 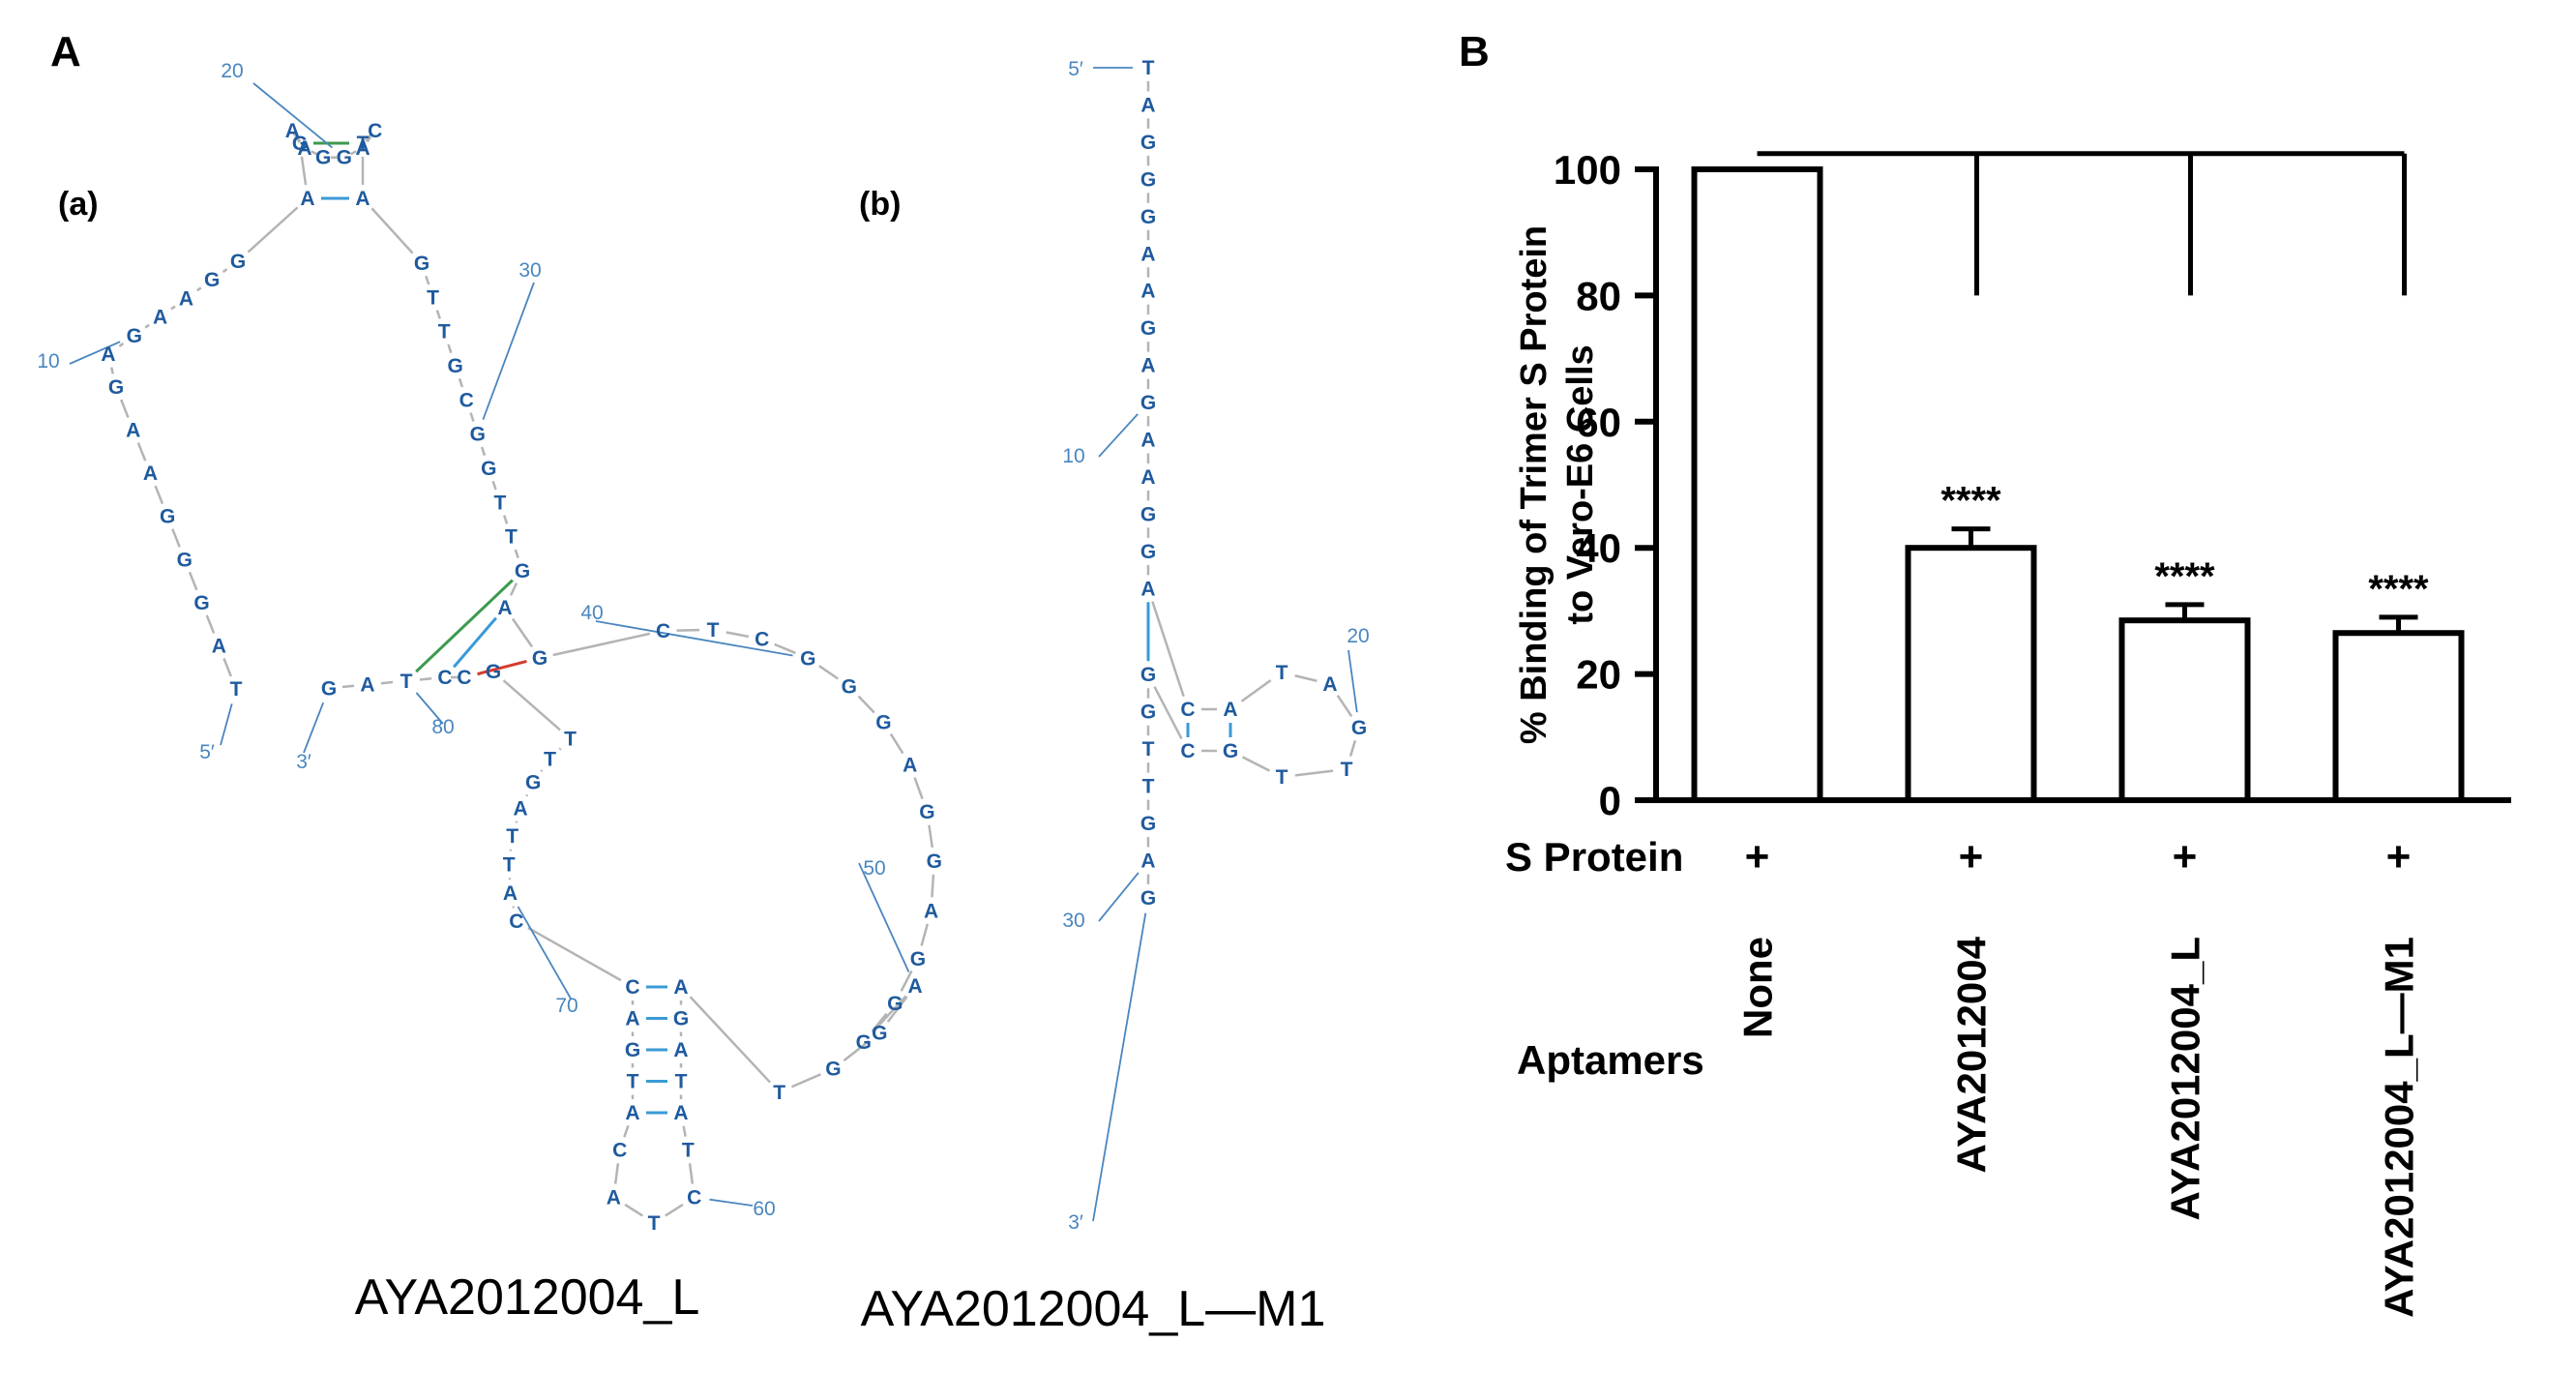 I want to click on index-label: 20, so click(x=1358, y=636).